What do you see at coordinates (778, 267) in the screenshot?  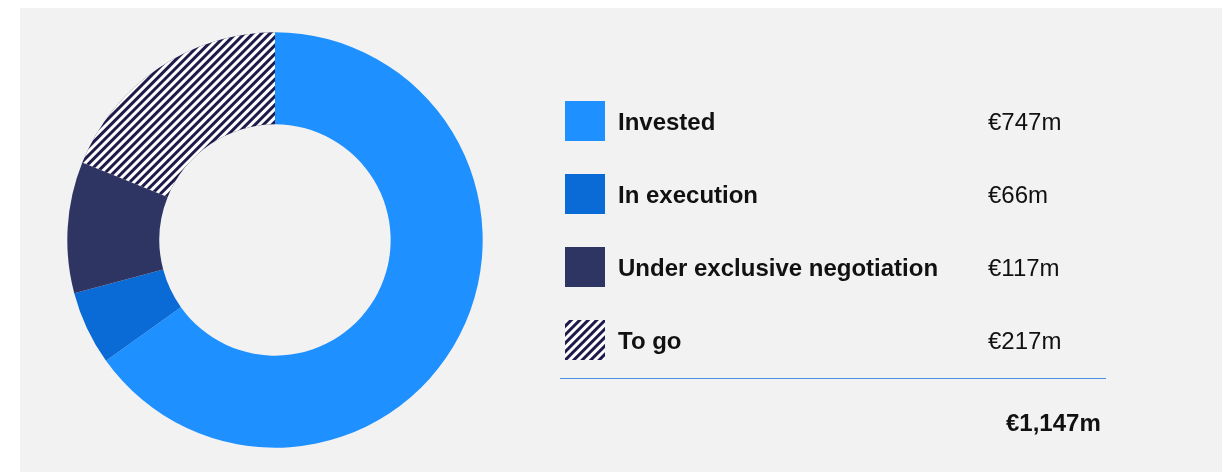 I see `legend-label: Under exclusive negotiation` at bounding box center [778, 267].